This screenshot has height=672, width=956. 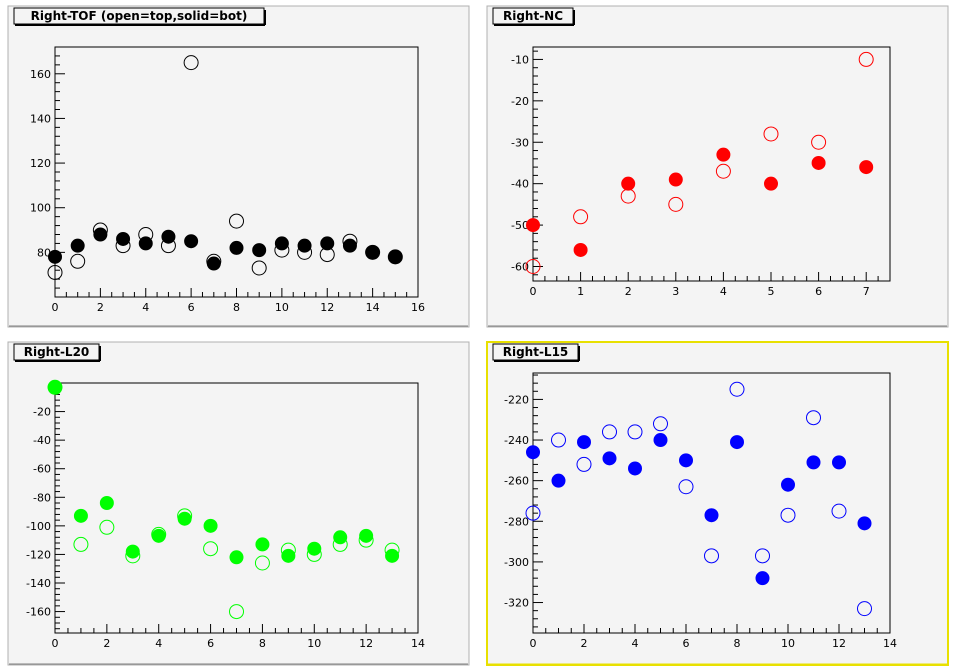 I want to click on title-box: Right-L20, so click(x=57, y=352).